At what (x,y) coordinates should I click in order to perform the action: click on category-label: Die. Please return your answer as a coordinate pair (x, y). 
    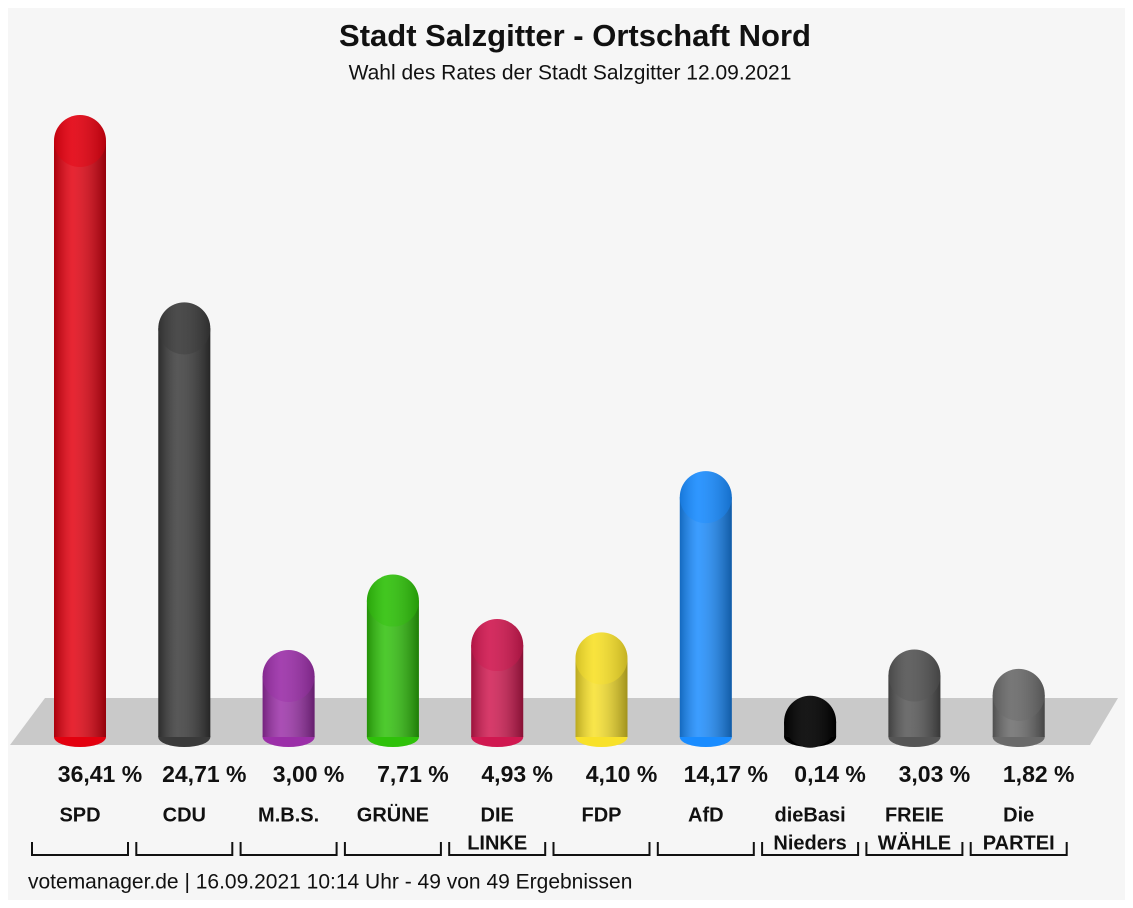
    Looking at the image, I should click on (1018, 815).